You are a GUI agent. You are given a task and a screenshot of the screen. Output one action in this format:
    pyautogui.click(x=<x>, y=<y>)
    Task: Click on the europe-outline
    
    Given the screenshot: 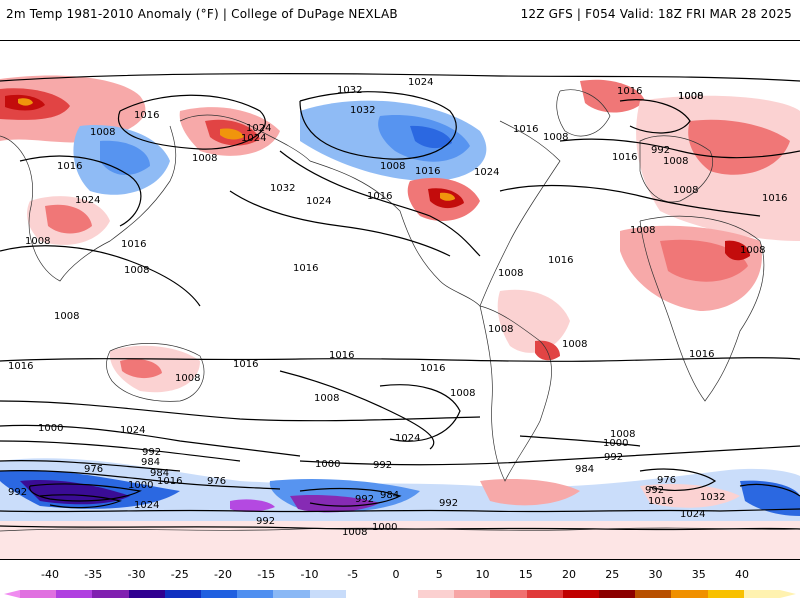 What is the action you would take?
    pyautogui.click(x=676, y=169)
    